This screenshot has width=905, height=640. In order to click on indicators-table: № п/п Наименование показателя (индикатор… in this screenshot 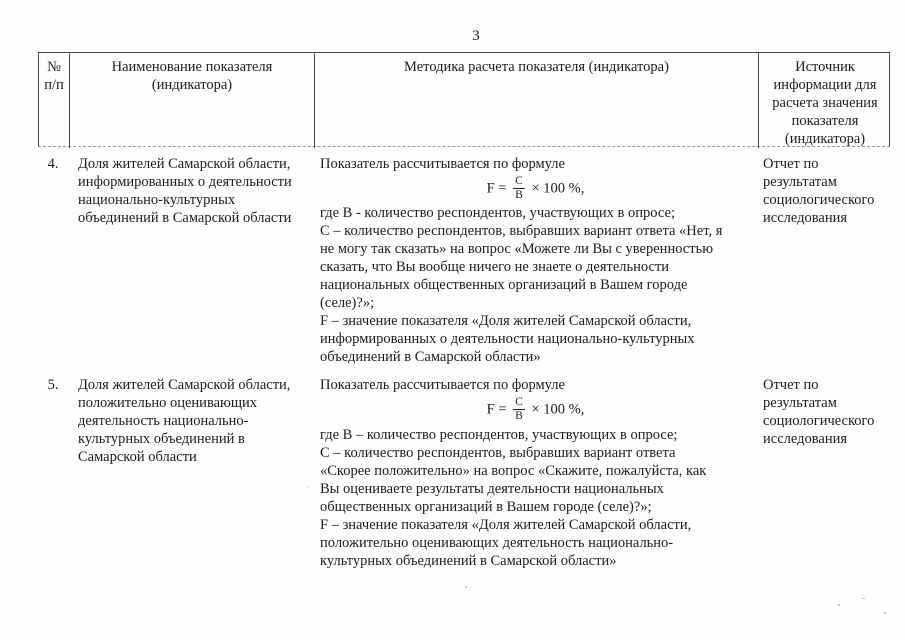, I will do `click(464, 100)`.